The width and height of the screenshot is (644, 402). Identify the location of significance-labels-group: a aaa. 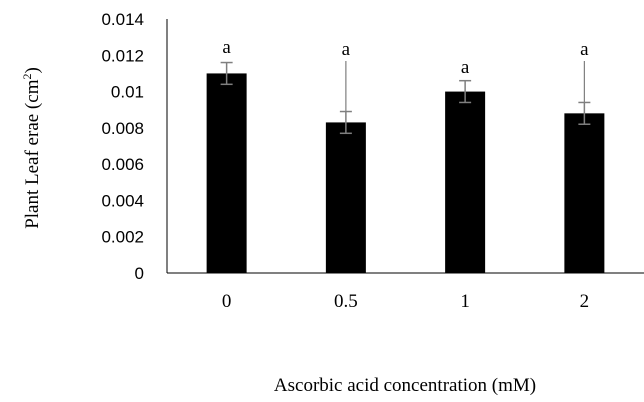
(405, 74).